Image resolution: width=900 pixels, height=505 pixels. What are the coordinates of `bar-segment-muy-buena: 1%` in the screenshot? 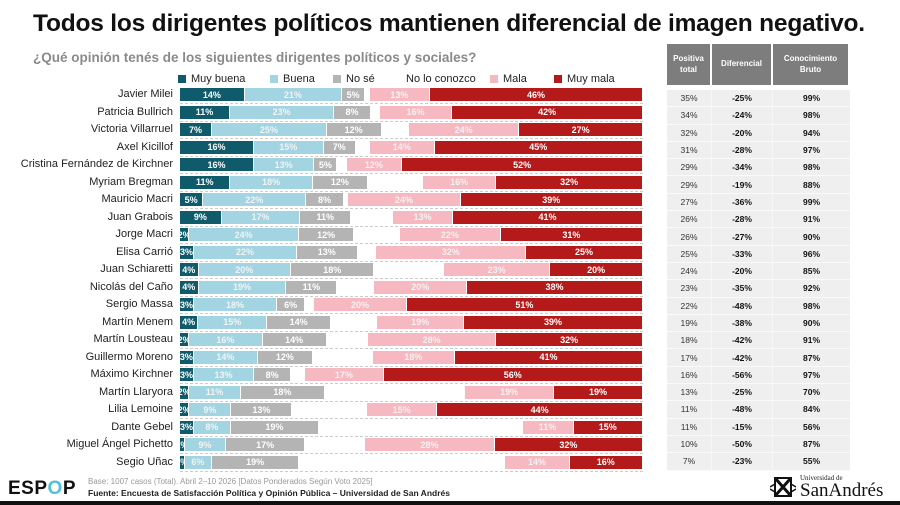 It's located at (182, 462).